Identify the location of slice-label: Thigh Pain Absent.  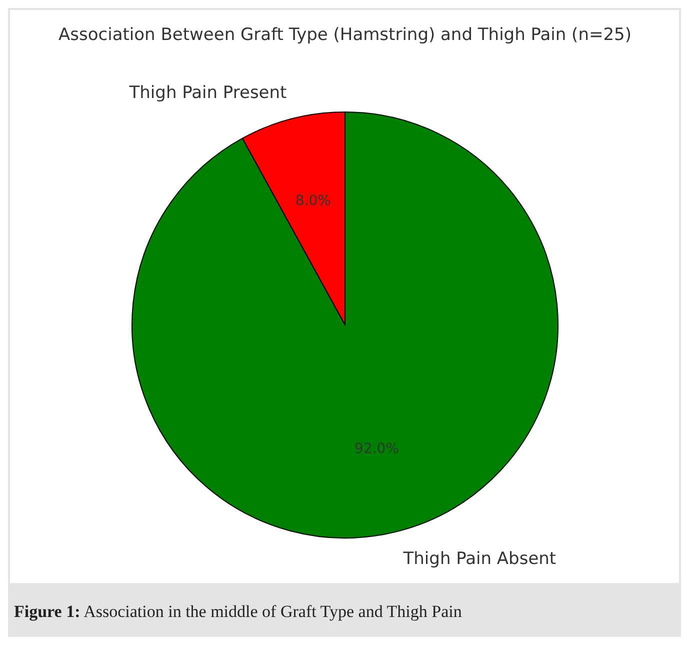
(479, 558).